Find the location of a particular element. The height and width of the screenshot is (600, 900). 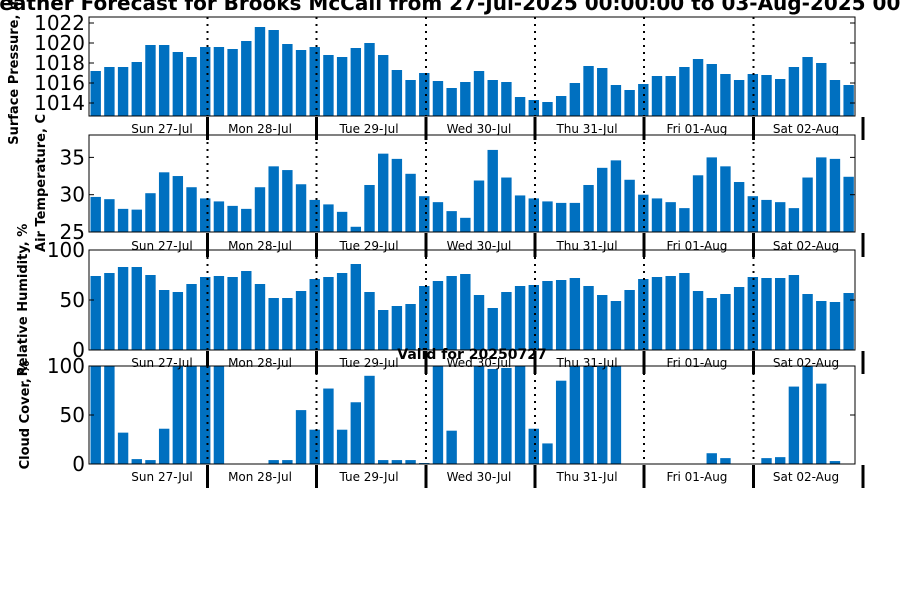

y-tick-label: 35 is located at coordinates (72, 157).